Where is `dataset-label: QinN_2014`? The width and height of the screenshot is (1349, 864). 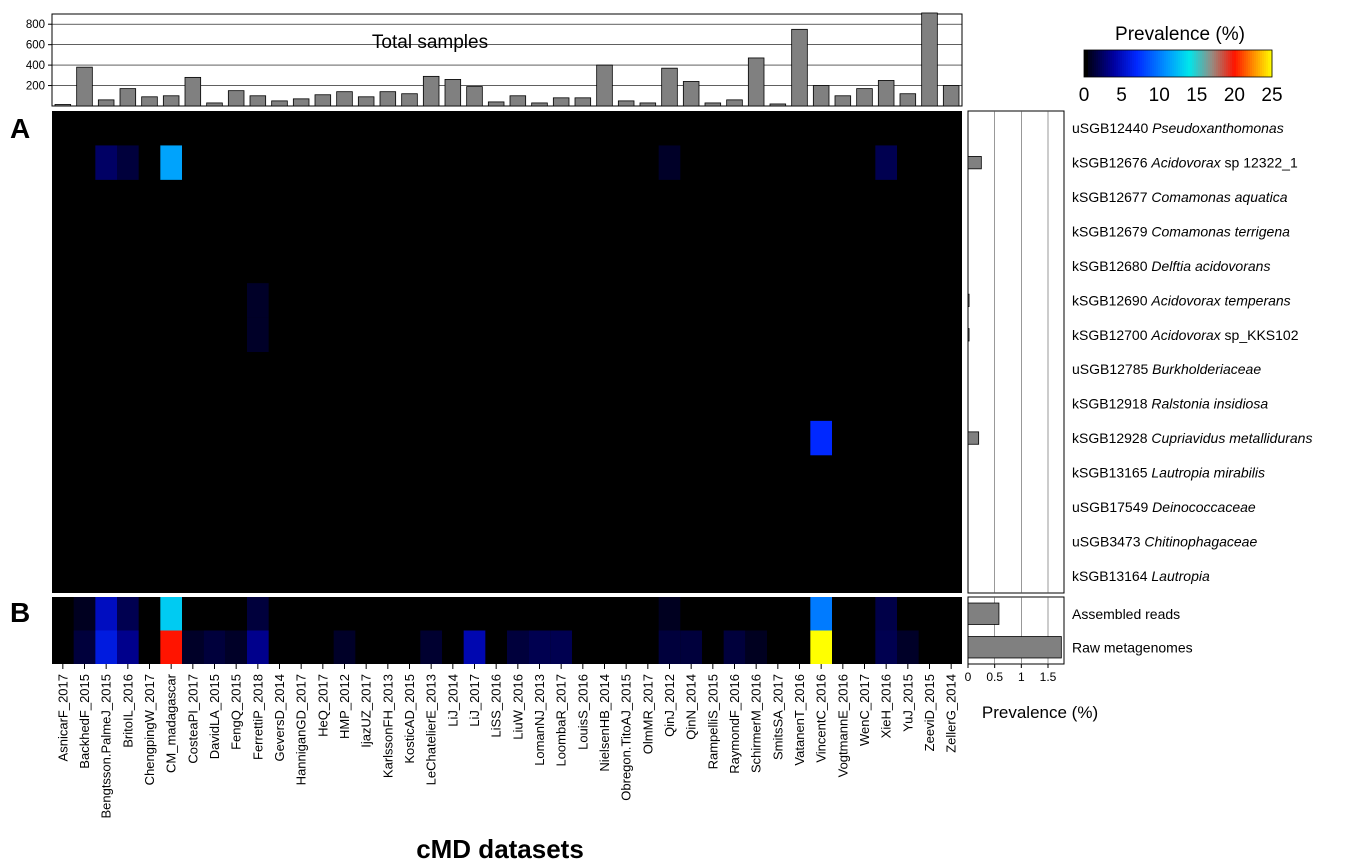 dataset-label: QinN_2014 is located at coordinates (691, 707).